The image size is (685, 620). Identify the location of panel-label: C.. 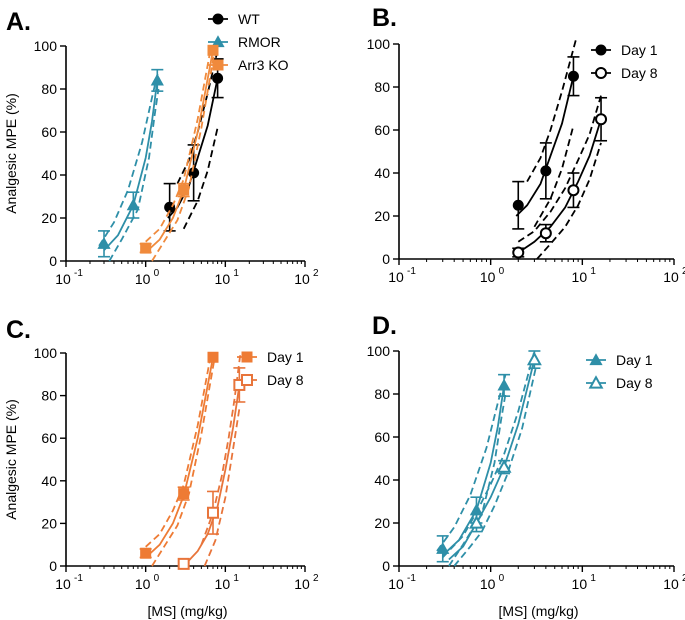
(18, 330).